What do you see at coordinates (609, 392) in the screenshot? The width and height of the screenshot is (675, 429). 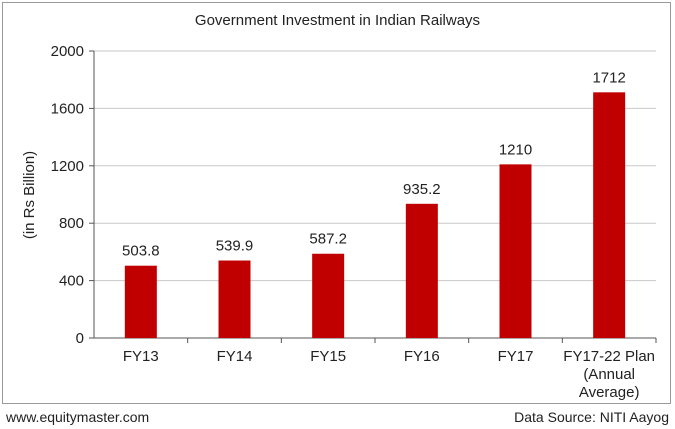 I see `x-tick-label-line: Average)` at bounding box center [609, 392].